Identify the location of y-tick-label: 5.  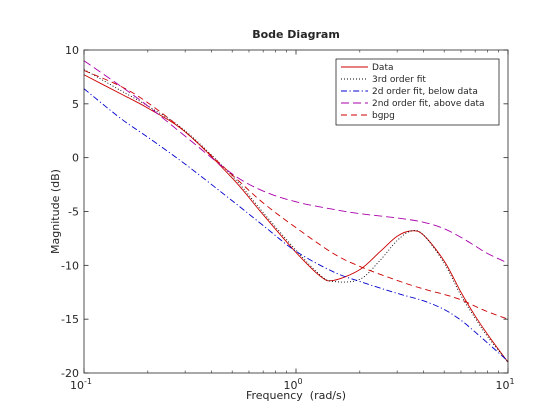
(75, 104).